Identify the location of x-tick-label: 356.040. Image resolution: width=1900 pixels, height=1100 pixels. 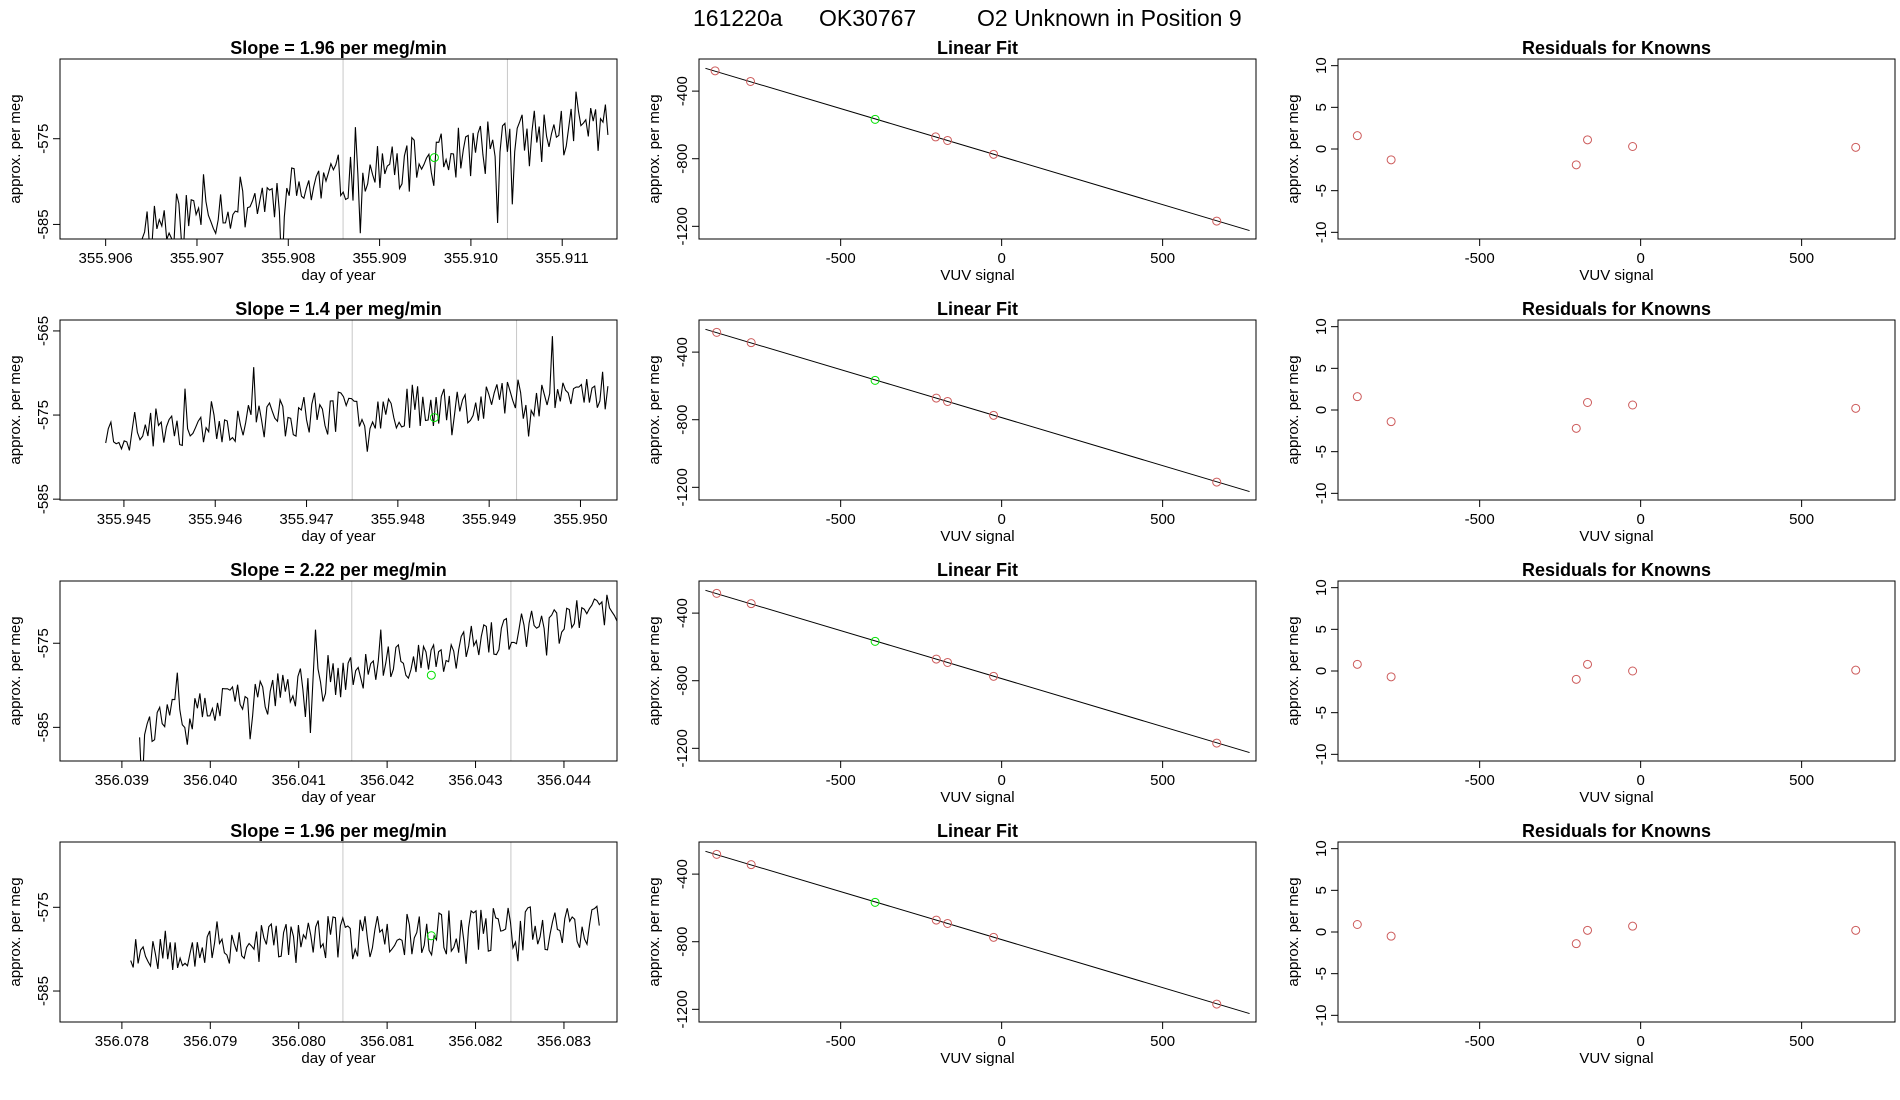
(210, 780).